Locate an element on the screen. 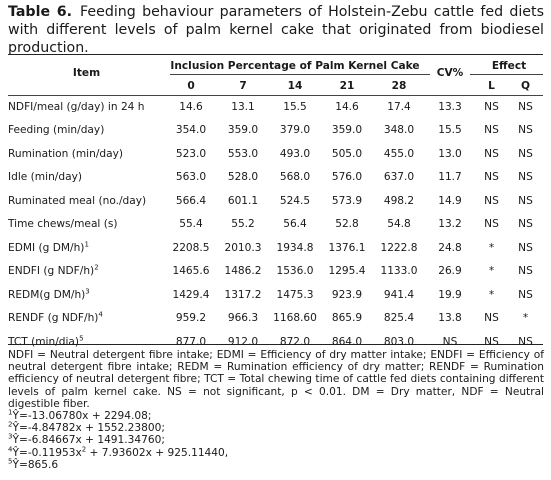 This screenshot has width=551, height=480. table-cell: 1222.8 is located at coordinates (399, 247).